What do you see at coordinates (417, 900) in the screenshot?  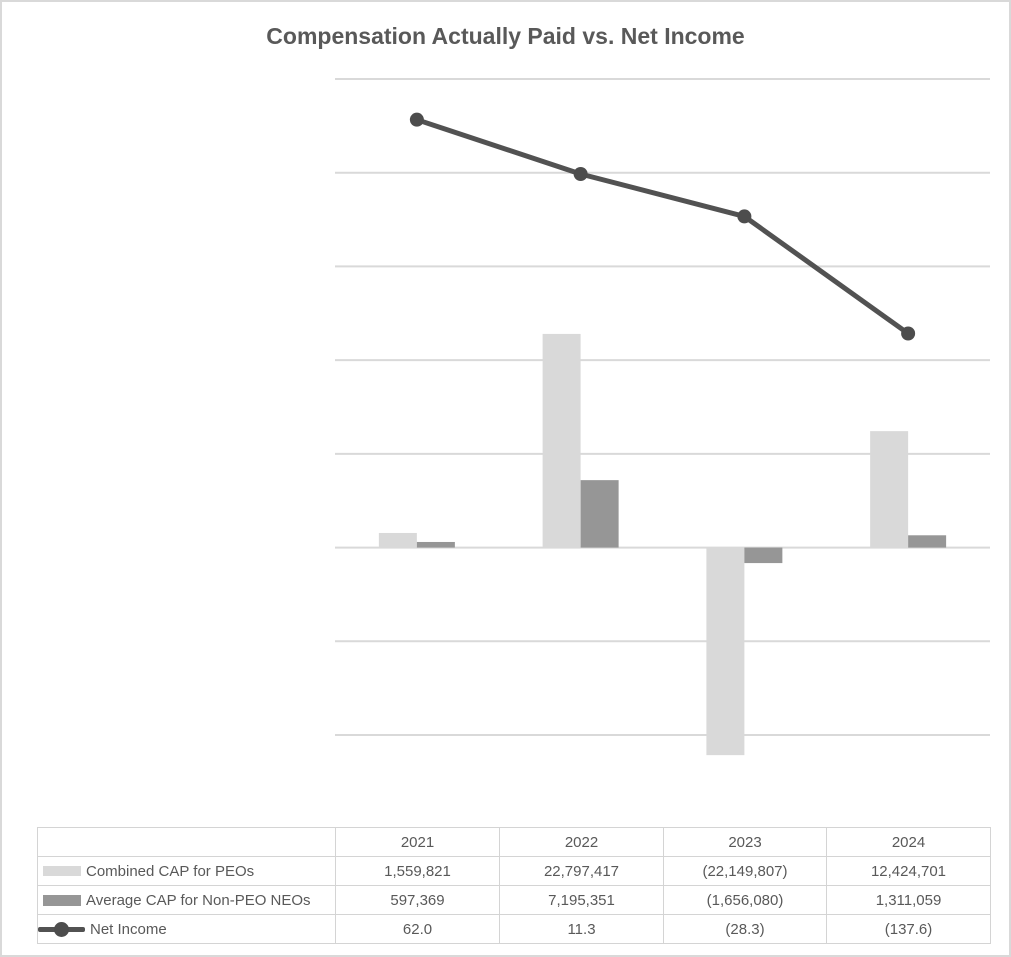 I see `value-cell-neo-2021: 597,369` at bounding box center [417, 900].